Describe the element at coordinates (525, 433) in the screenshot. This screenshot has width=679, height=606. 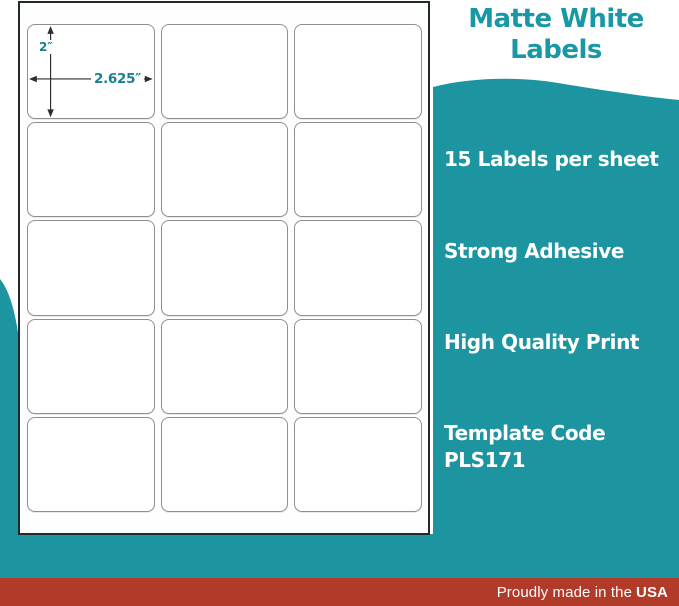
I see `template-code-label: Template Code` at that location.